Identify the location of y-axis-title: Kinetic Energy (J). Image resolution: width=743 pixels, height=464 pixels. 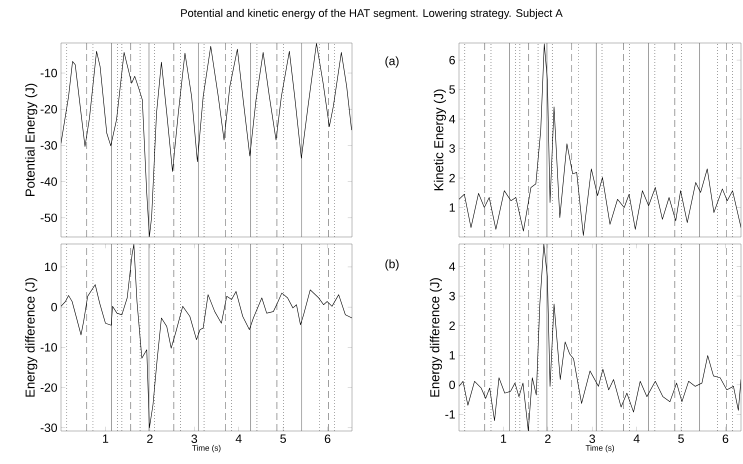
(440, 140).